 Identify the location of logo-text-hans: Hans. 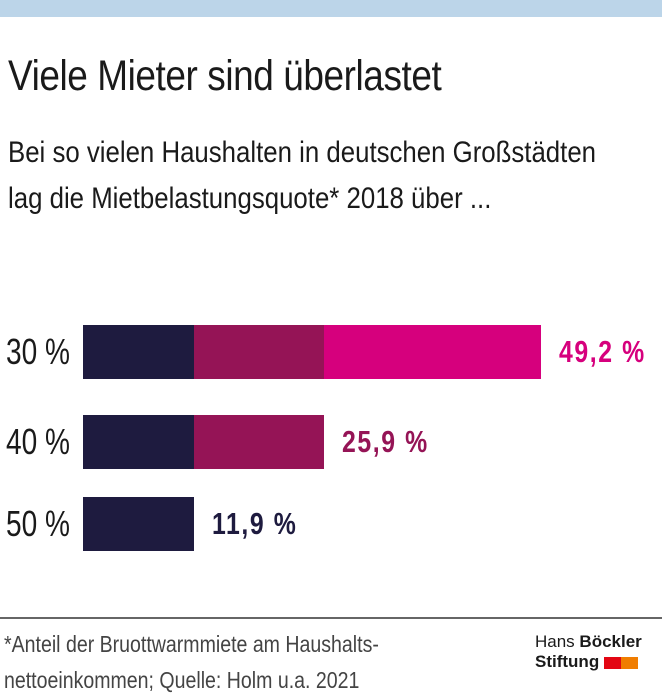
(555, 641).